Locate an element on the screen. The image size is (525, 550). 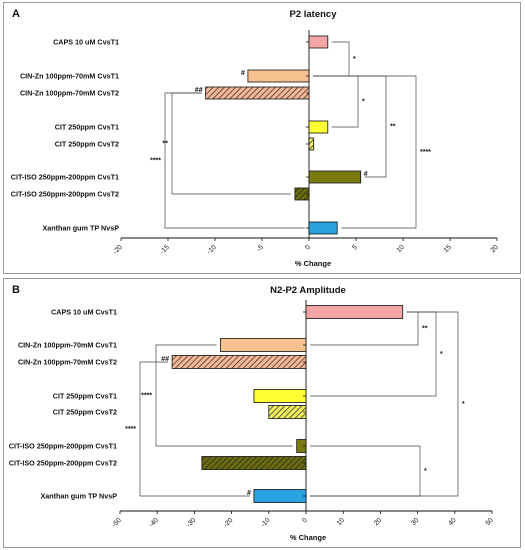
x-tick-label: -50 is located at coordinates (117, 523).